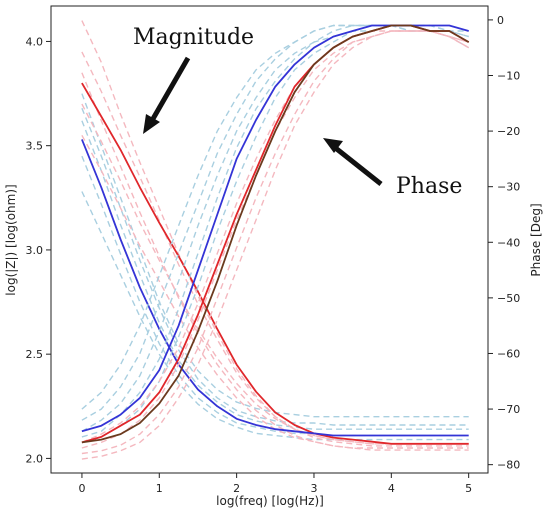 The image size is (550, 523). What do you see at coordinates (167, 95) in the screenshot?
I see `magnitude-arrow` at bounding box center [167, 95].